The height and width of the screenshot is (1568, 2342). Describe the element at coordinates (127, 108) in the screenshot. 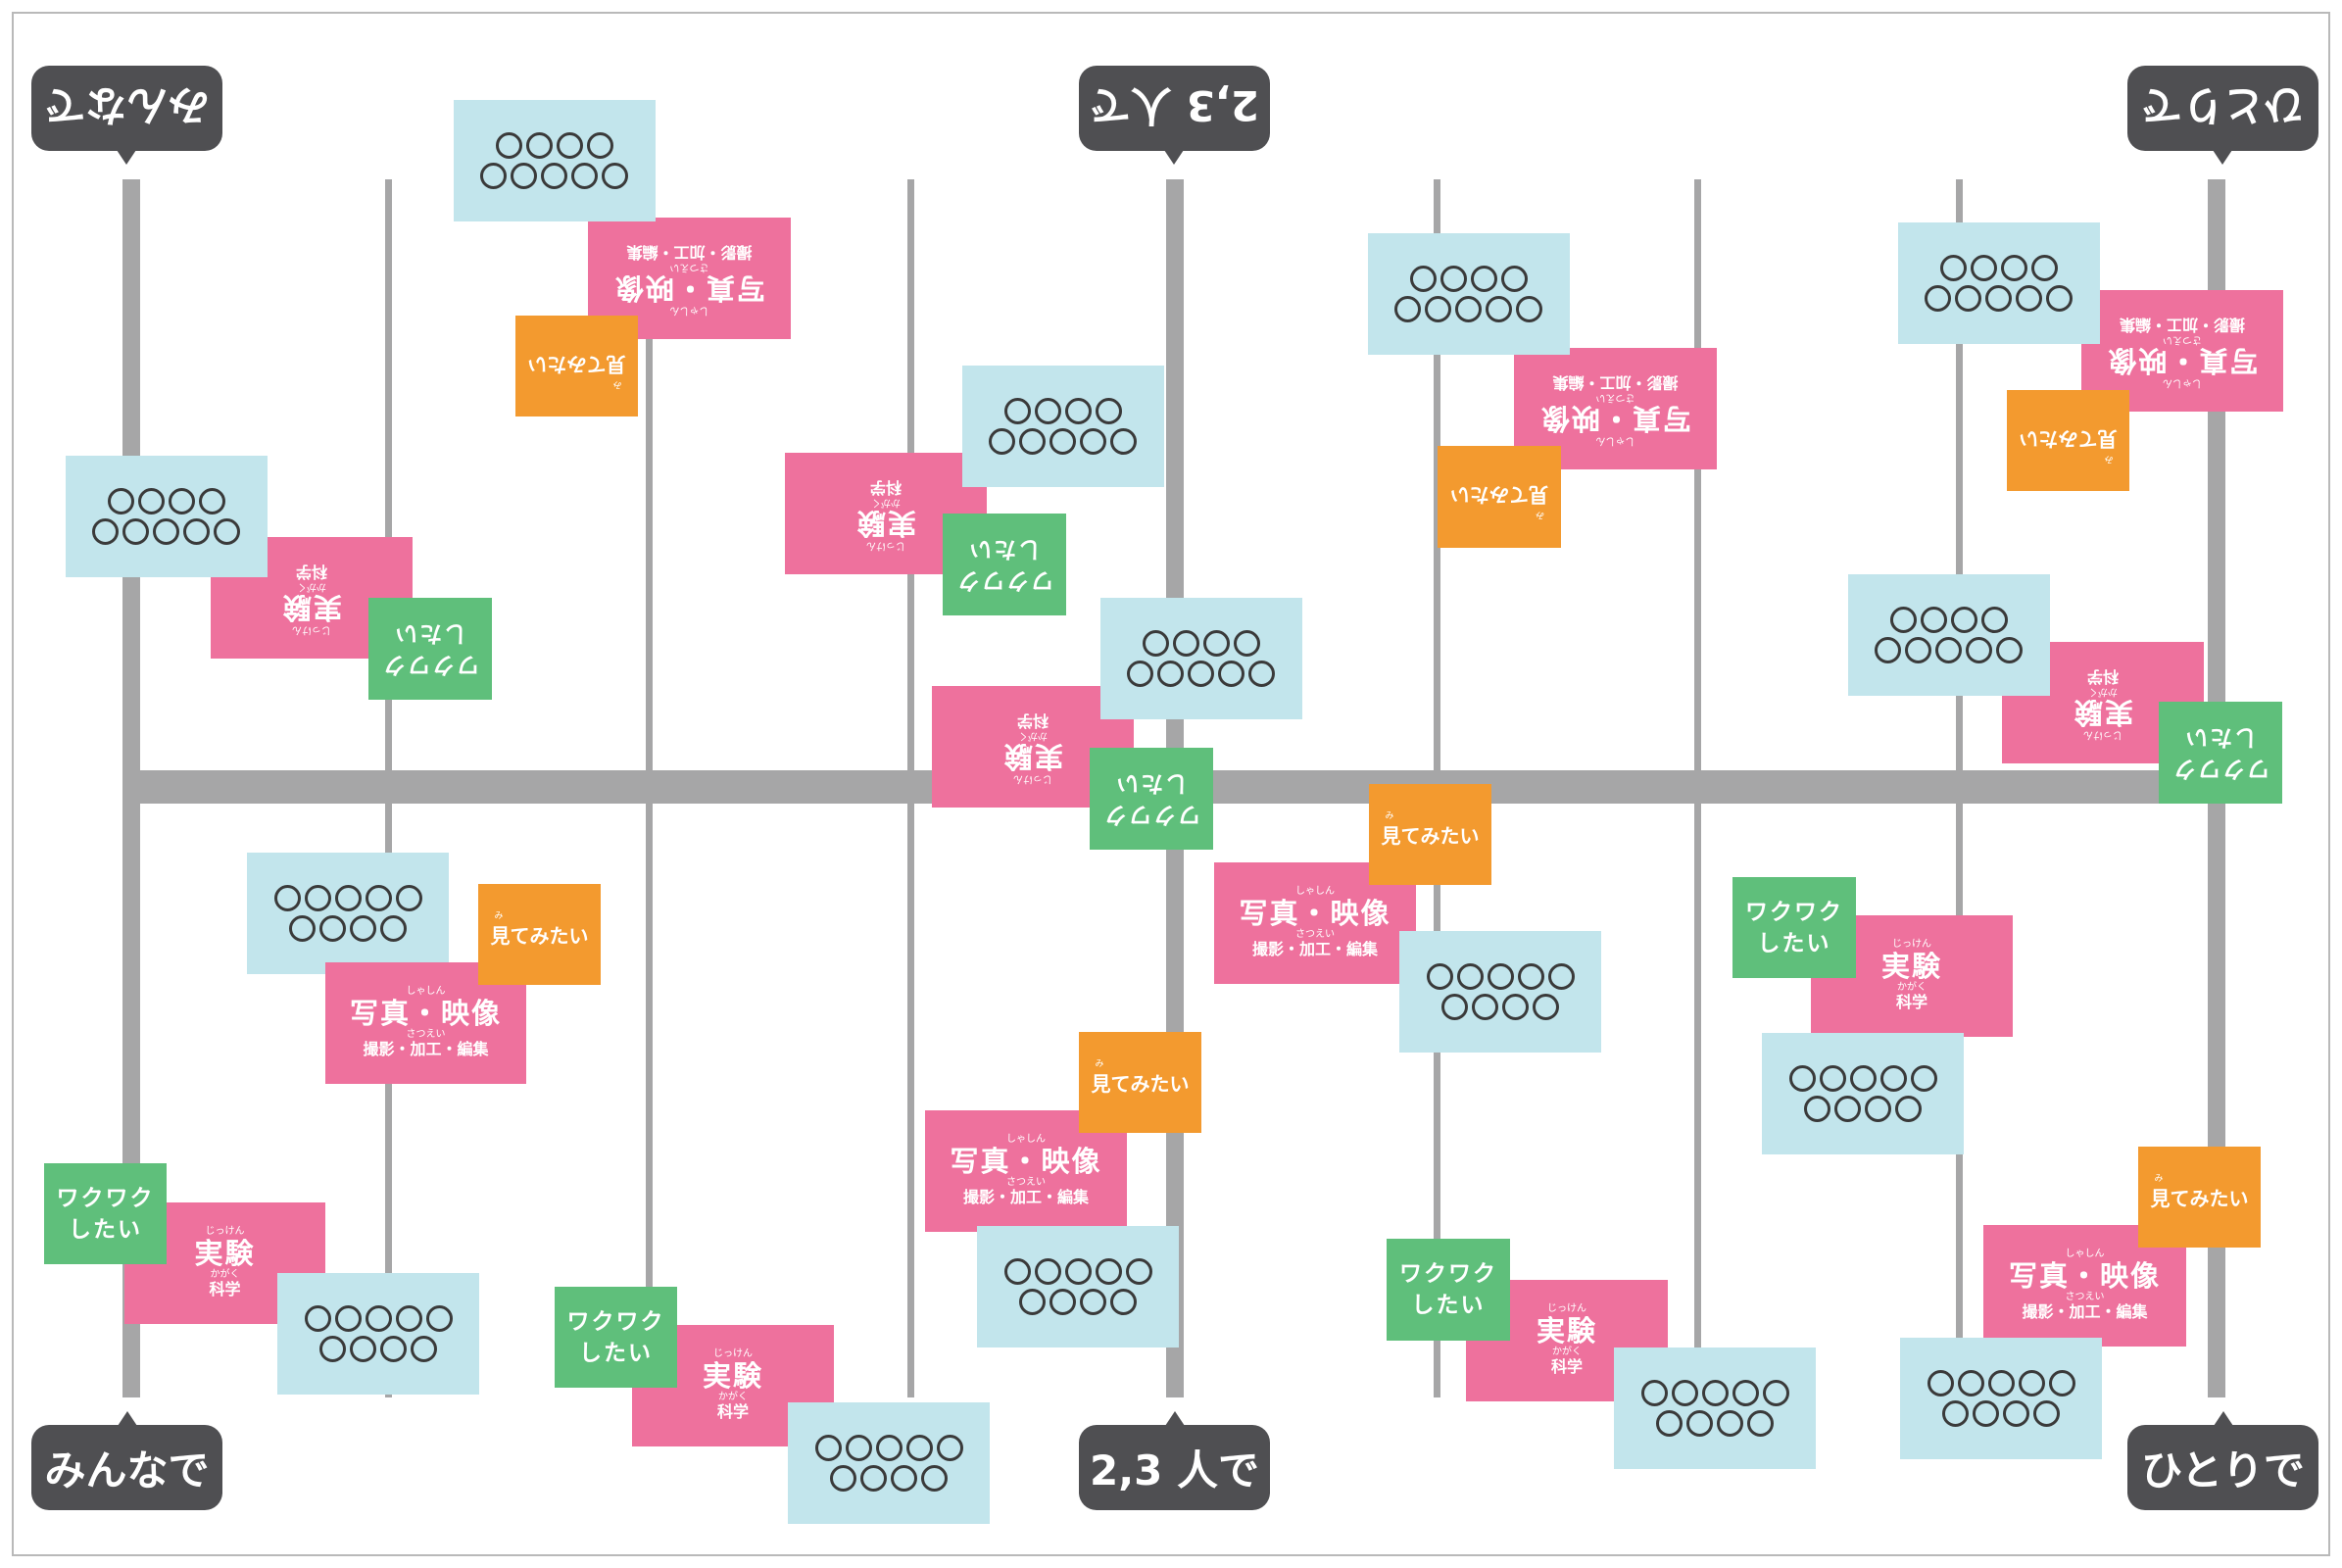

I see `tag-minna-top: みんなで` at that location.